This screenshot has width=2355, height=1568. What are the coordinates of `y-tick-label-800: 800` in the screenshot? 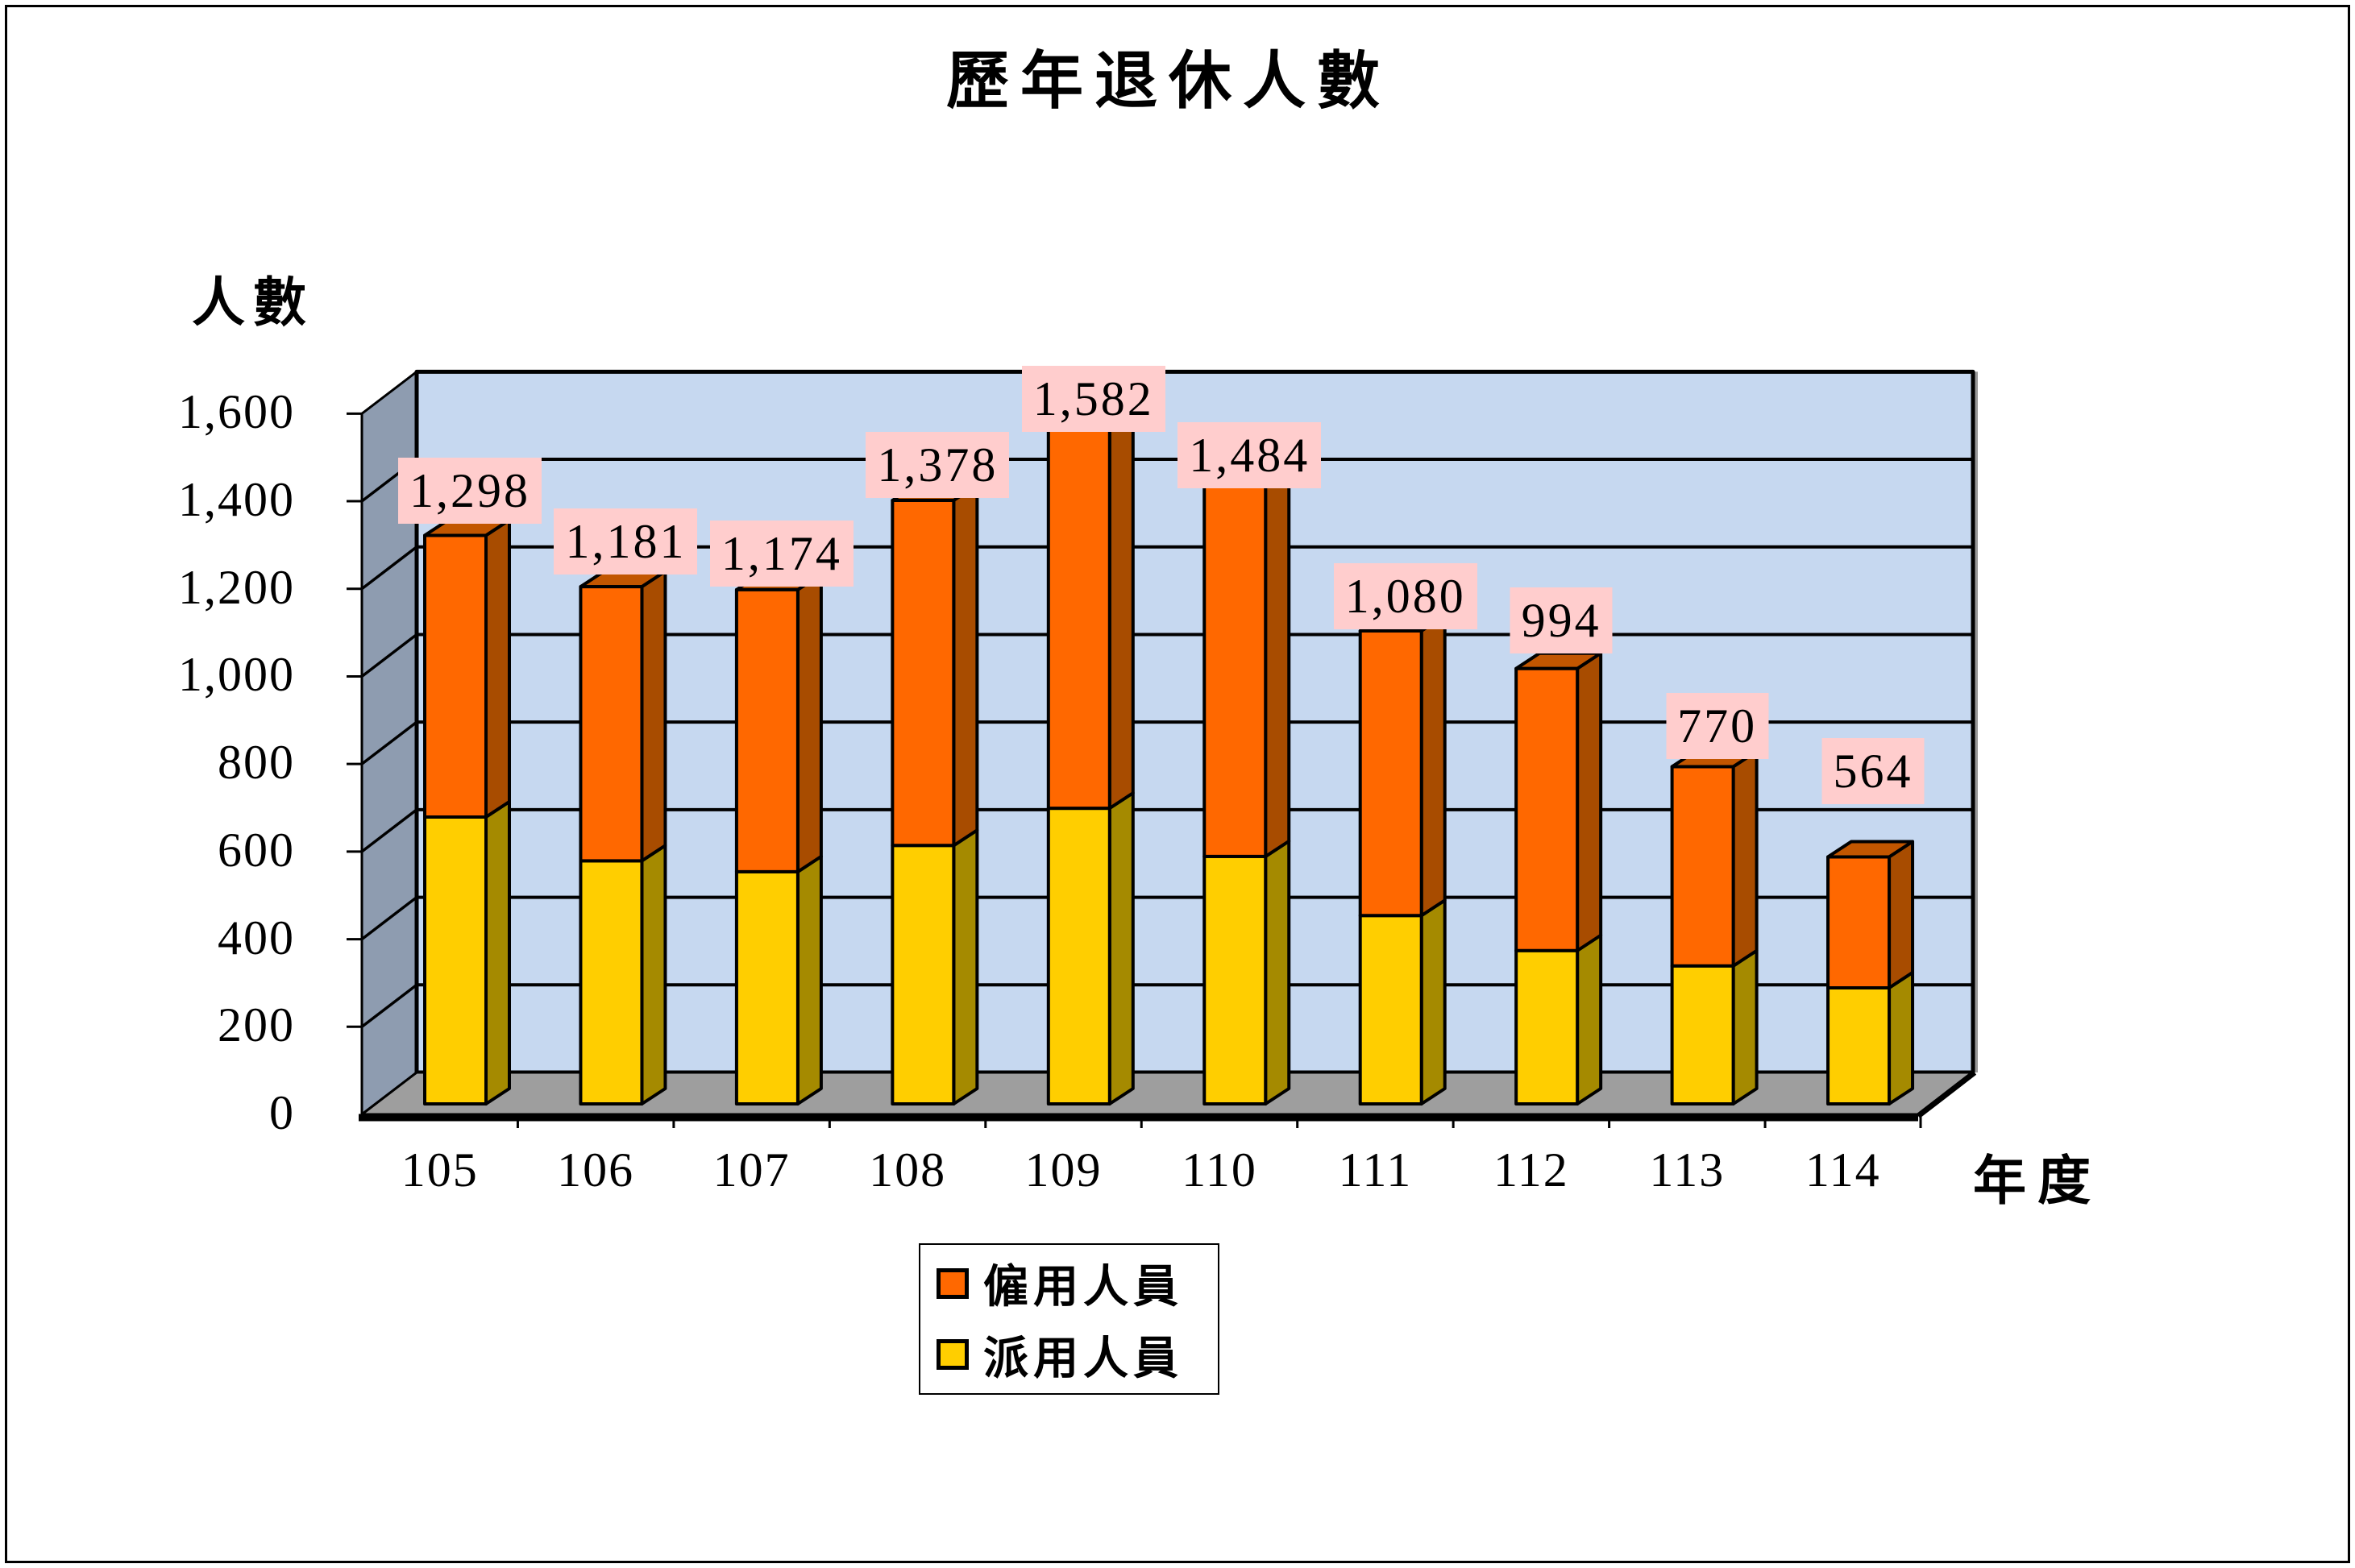 It's located at (256, 763).